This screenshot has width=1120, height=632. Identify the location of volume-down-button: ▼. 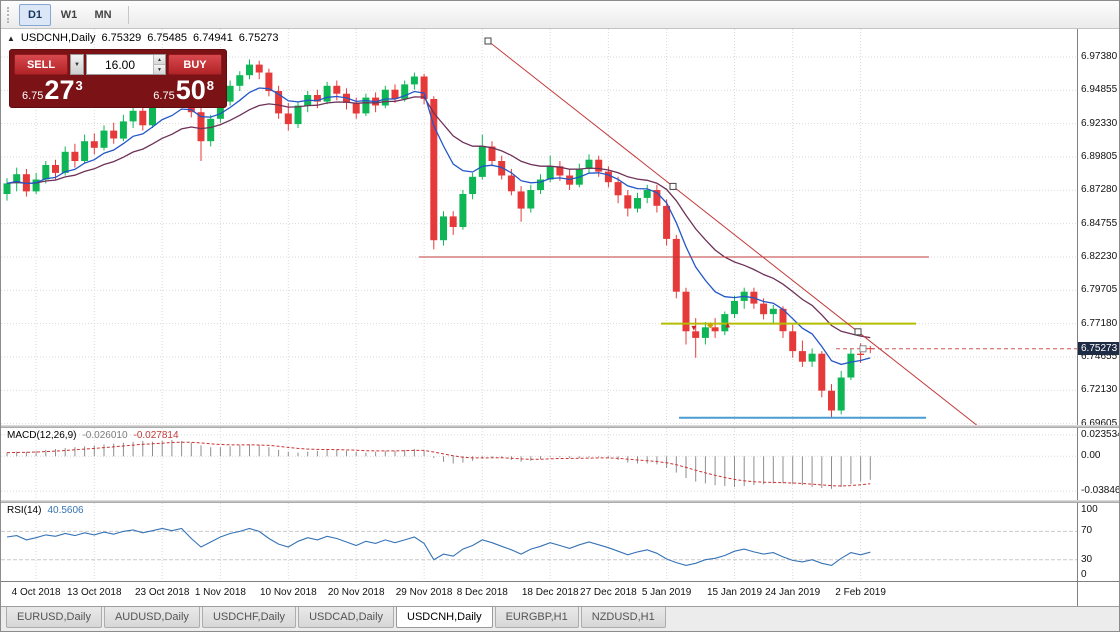
(159, 69).